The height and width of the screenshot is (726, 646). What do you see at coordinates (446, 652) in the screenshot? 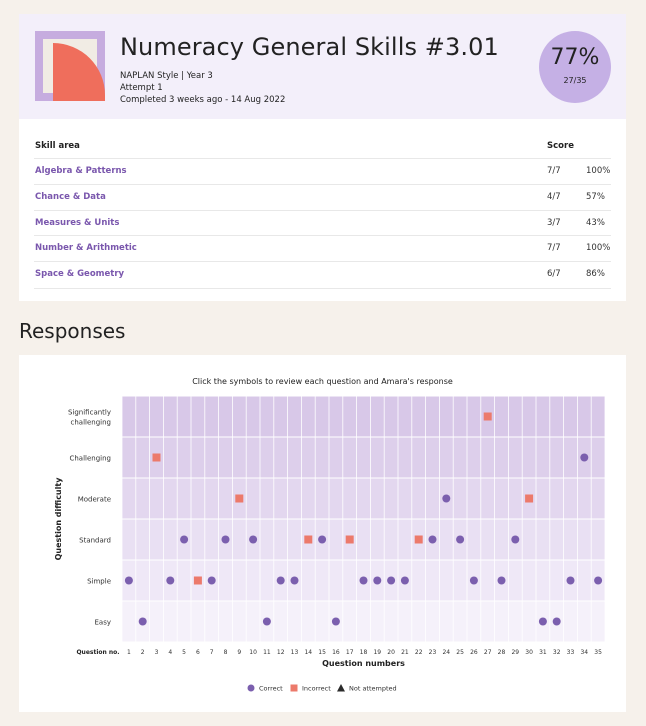
I see `x-tick-label: 24` at bounding box center [446, 652].